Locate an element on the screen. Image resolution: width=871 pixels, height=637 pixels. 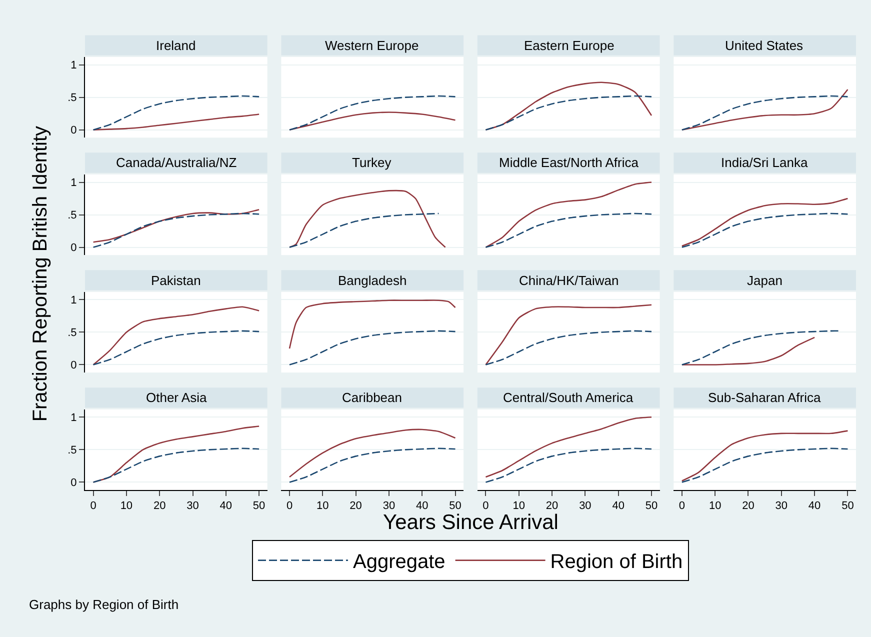
chart-title: Turkey is located at coordinates (372, 162).